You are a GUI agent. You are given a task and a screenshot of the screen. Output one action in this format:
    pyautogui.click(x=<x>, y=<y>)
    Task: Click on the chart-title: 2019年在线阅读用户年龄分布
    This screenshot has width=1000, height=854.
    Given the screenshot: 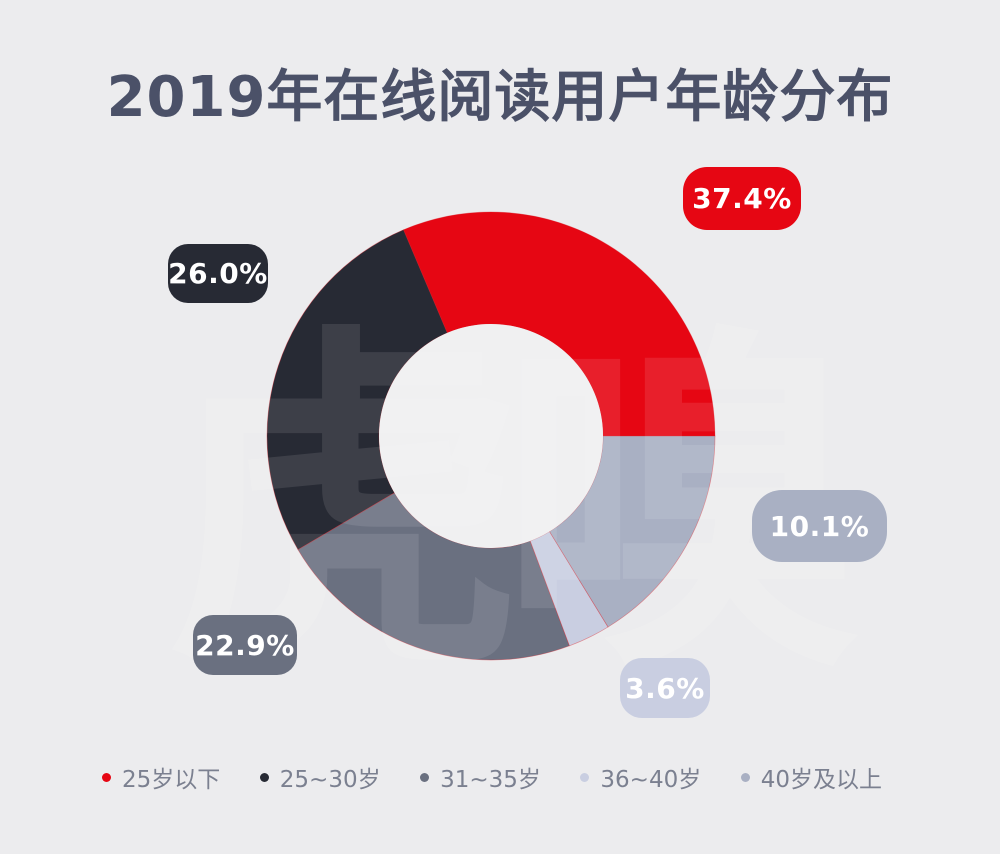 What is the action you would take?
    pyautogui.click(x=500, y=97)
    